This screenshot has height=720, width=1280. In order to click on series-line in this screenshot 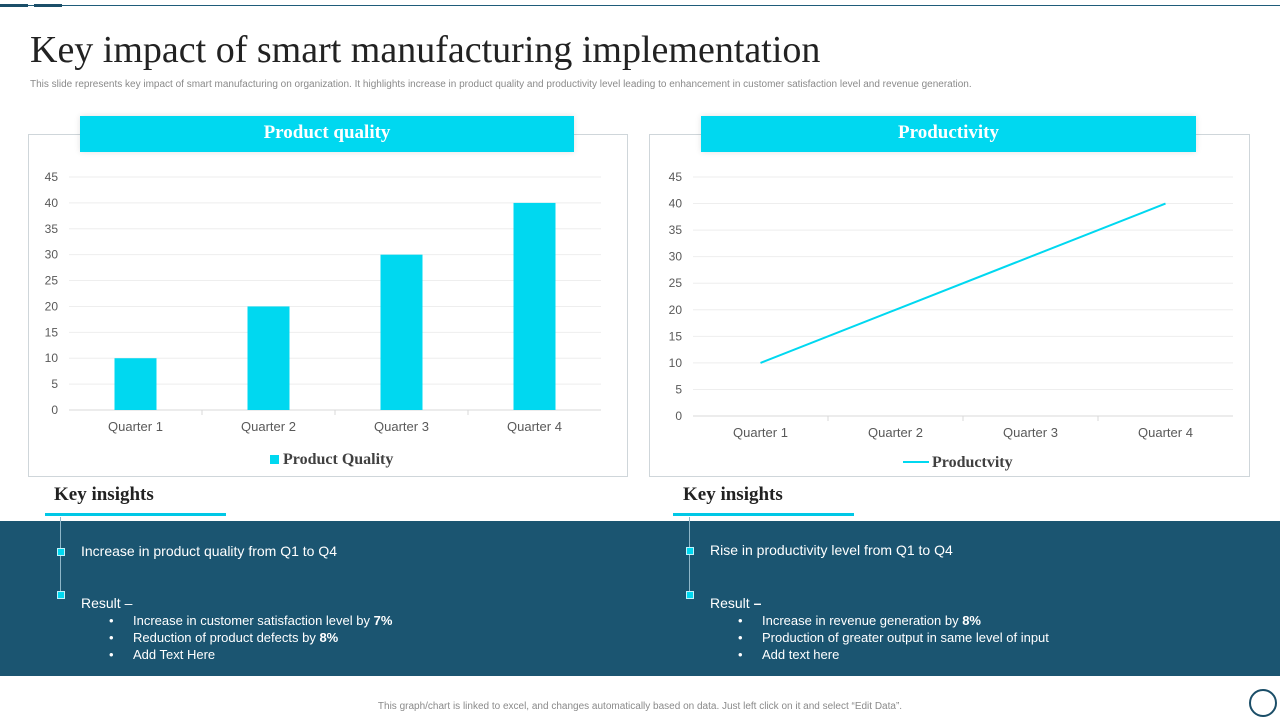, I will do `click(963, 283)`.